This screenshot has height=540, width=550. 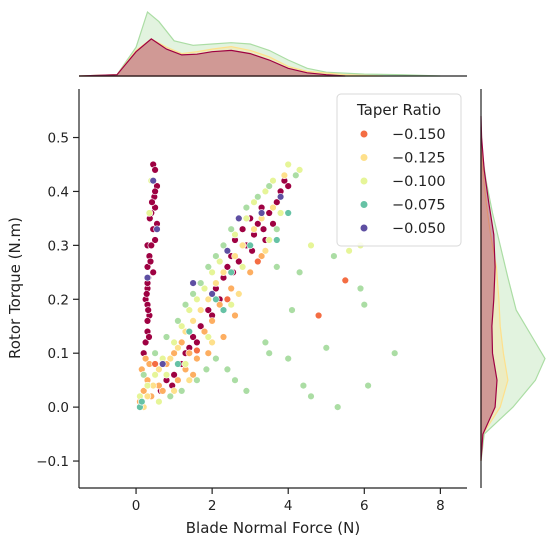 What do you see at coordinates (513, 288) in the screenshot?
I see `right-marginal-kde` at bounding box center [513, 288].